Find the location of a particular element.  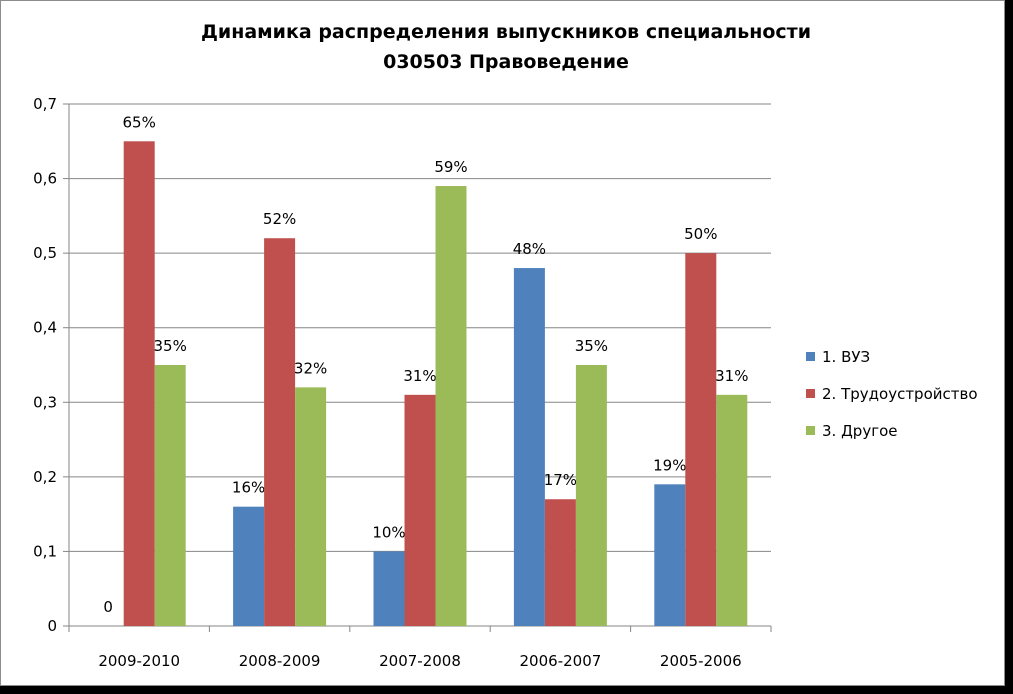

data-label: 17% is located at coordinates (560, 480).